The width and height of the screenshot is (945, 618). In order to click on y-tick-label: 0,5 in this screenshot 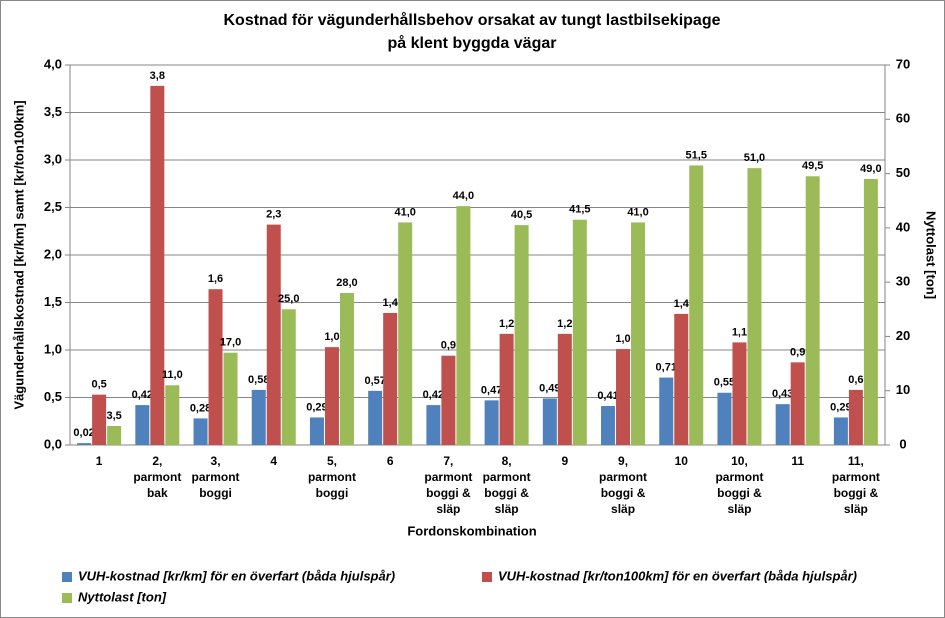, I will do `click(53, 396)`.